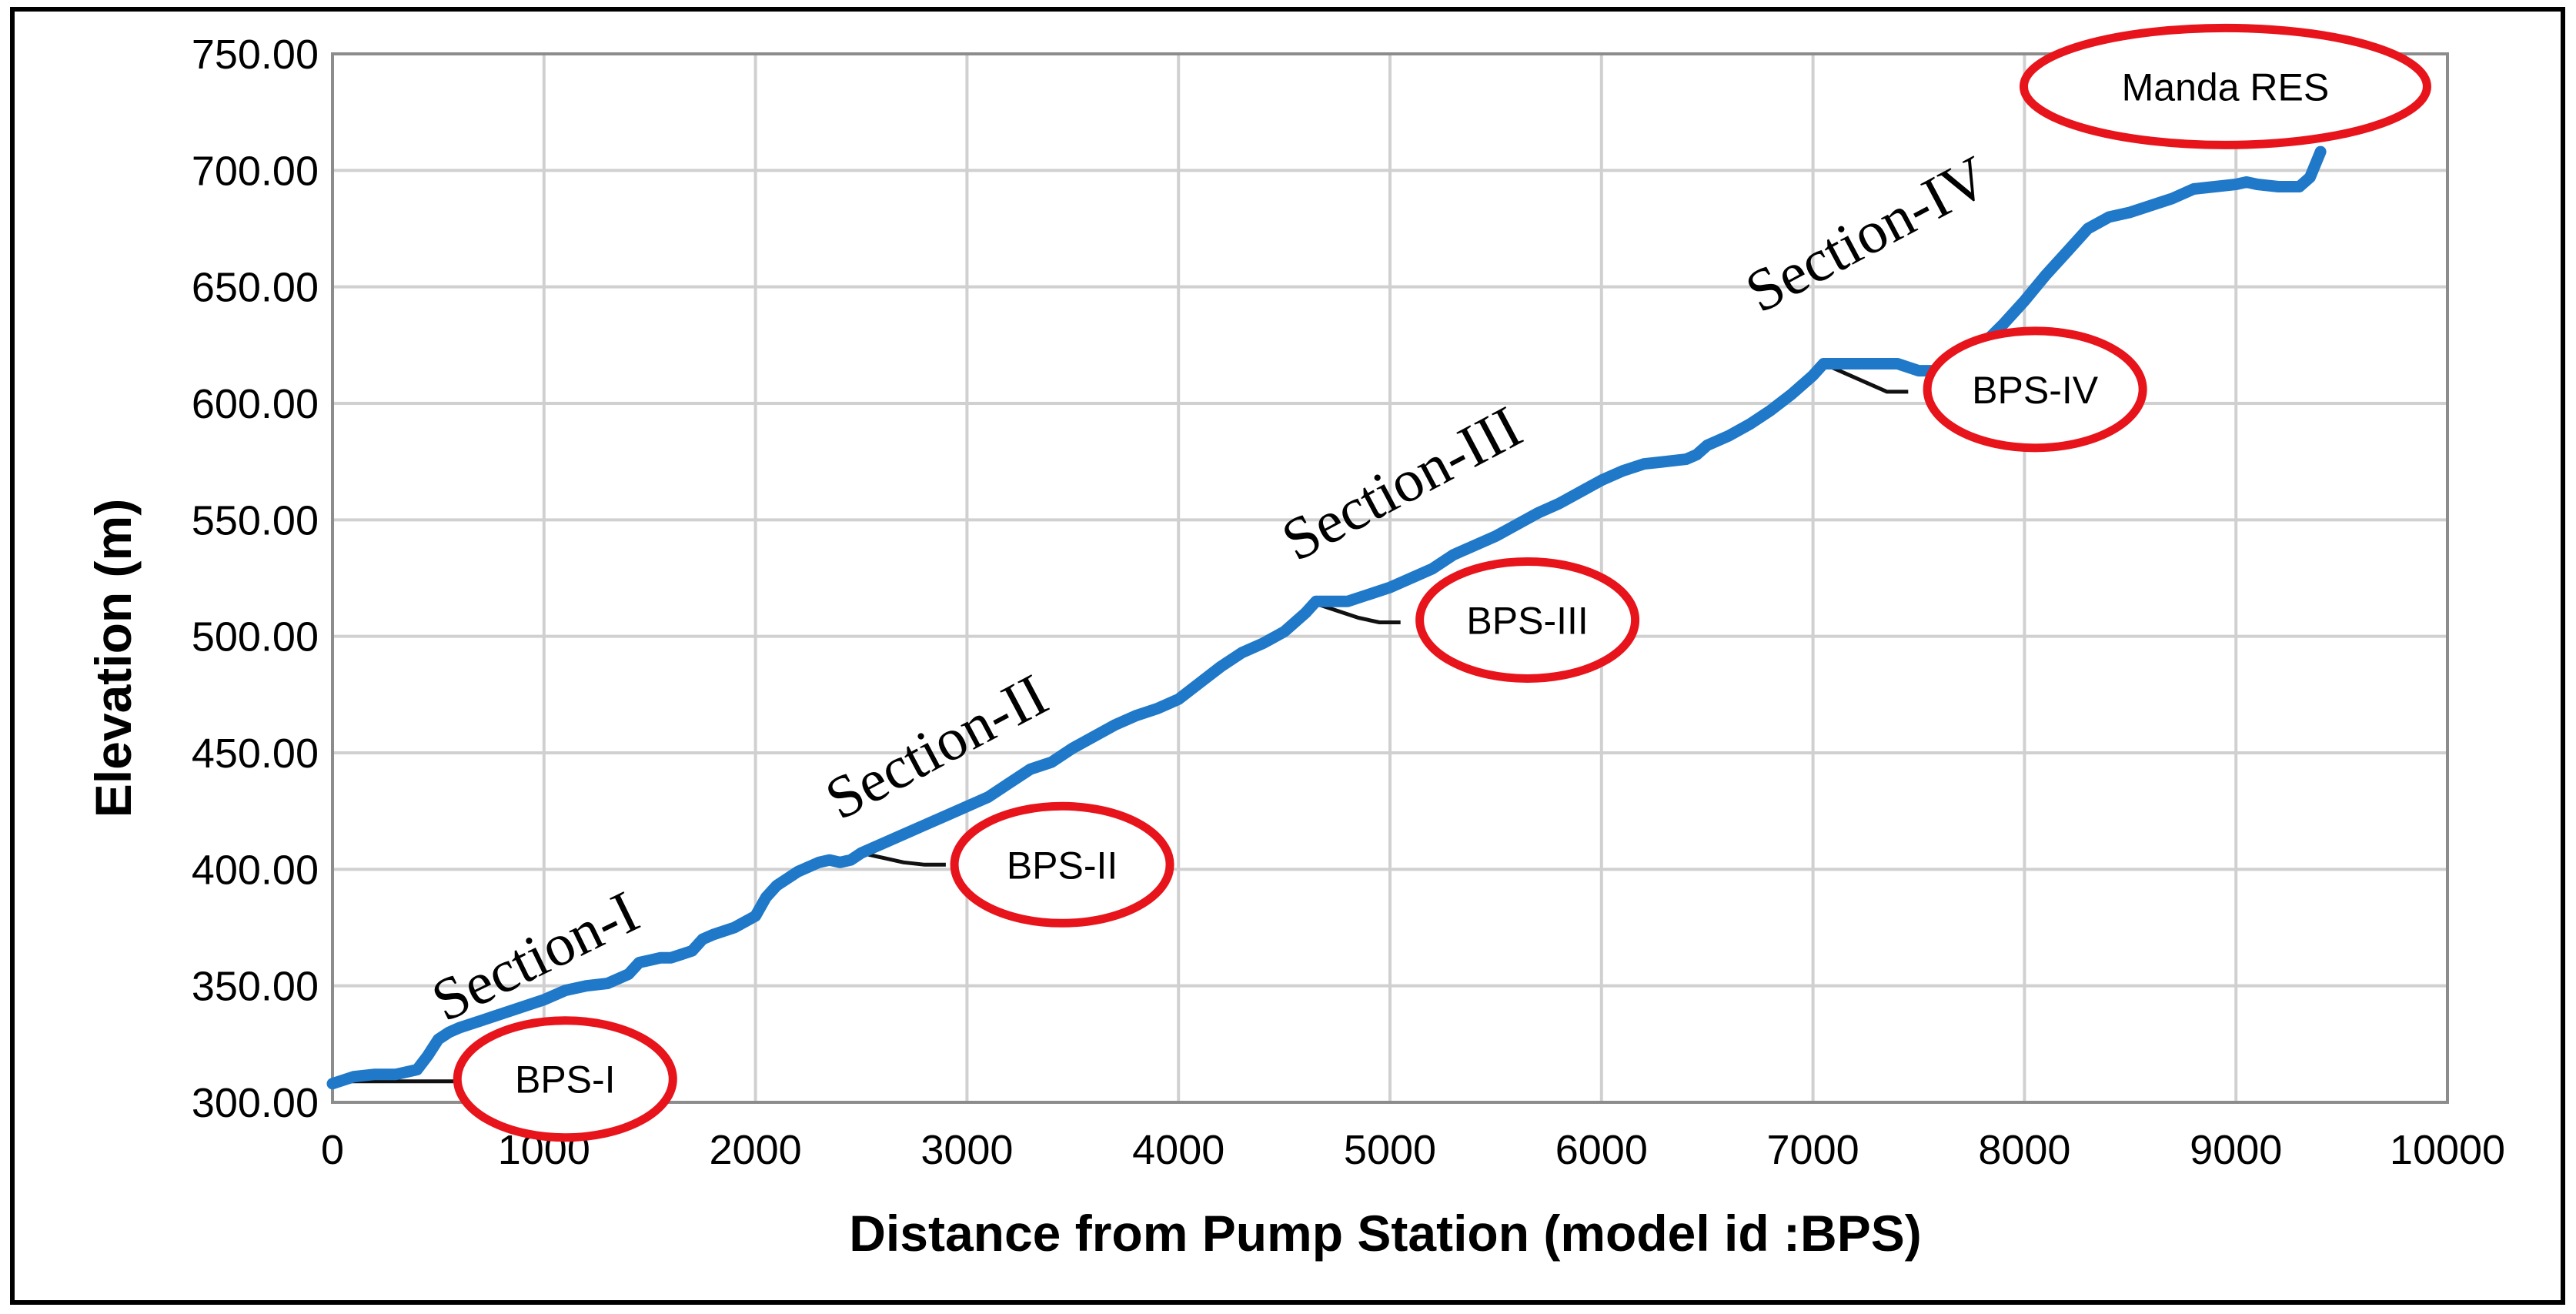 Image resolution: width=2576 pixels, height=1314 pixels. I want to click on station-label: BPS-III, so click(1527, 620).